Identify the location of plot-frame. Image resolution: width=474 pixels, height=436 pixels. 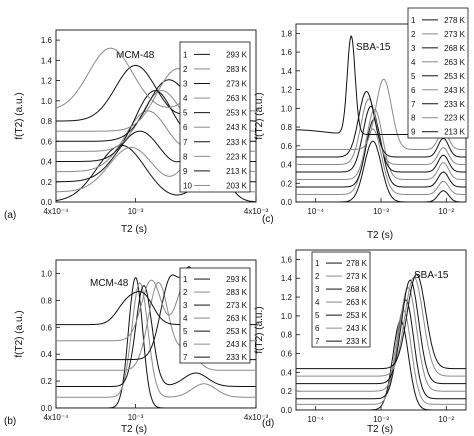
(156, 334).